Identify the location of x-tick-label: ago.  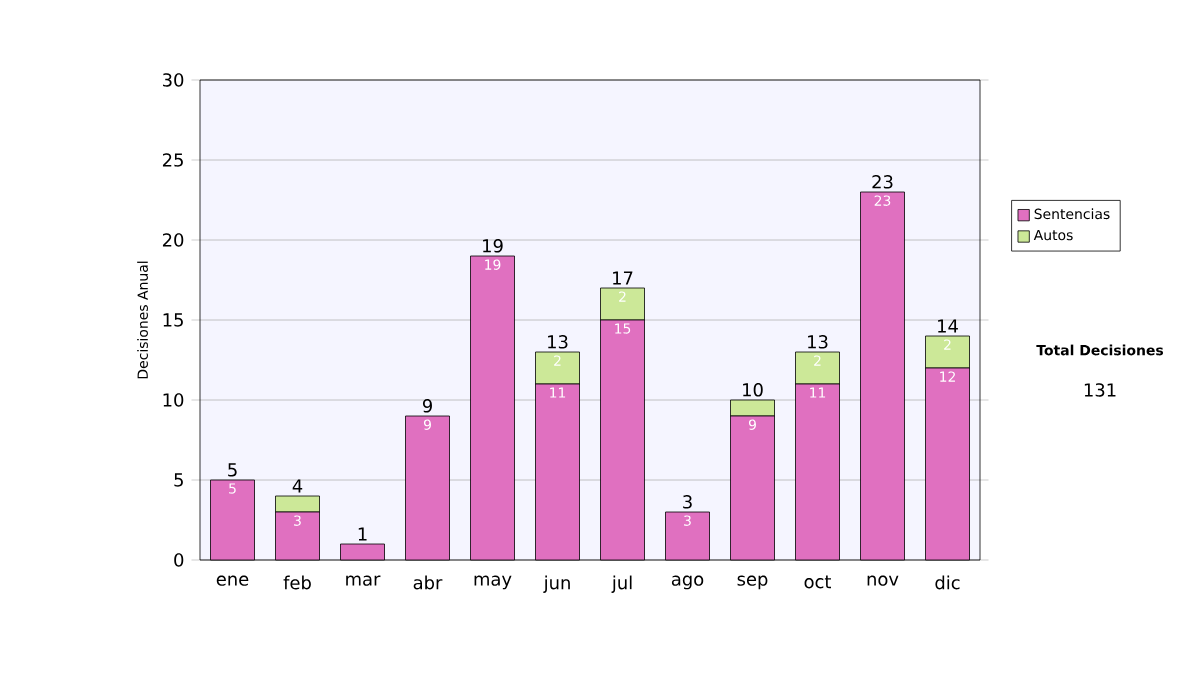
(687, 582).